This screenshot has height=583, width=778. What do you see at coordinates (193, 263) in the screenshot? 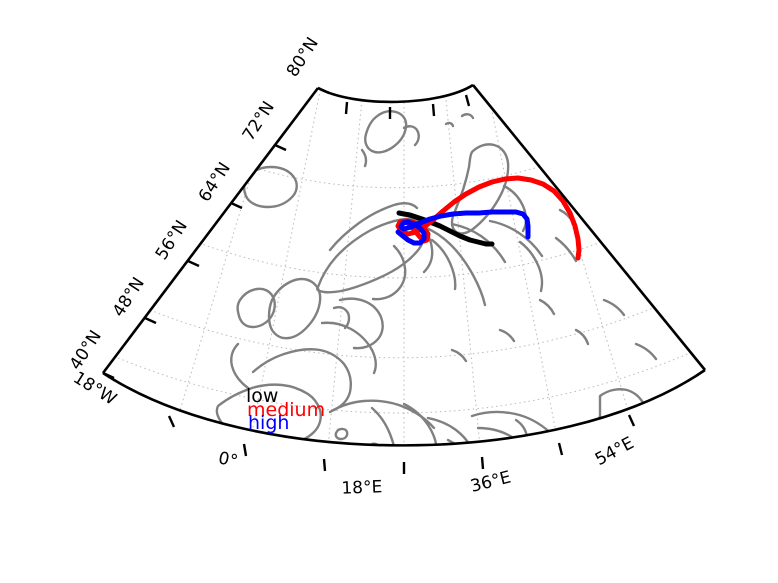
I see `tick-56N` at bounding box center [193, 263].